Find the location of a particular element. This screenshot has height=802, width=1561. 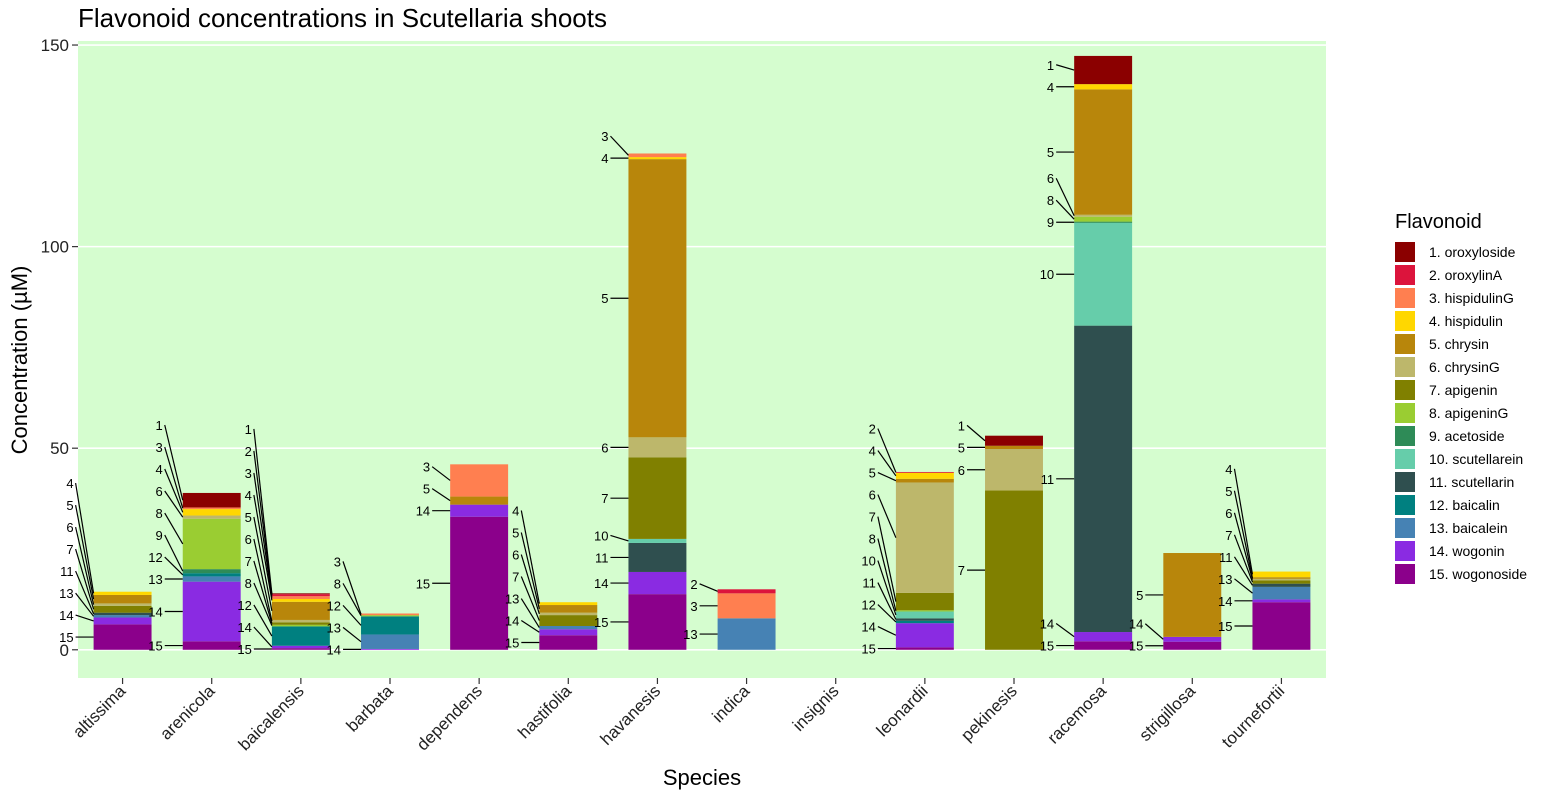

segment-label: 13 is located at coordinates (690, 634).